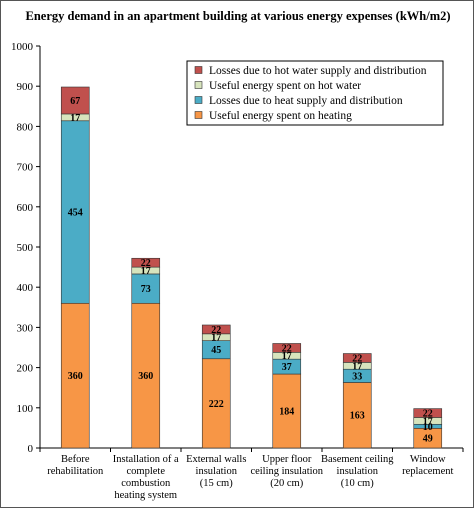 Image resolution: width=474 pixels, height=508 pixels. Describe the element at coordinates (357, 483) in the screenshot. I see `category-label-line: (10 cm)` at that location.